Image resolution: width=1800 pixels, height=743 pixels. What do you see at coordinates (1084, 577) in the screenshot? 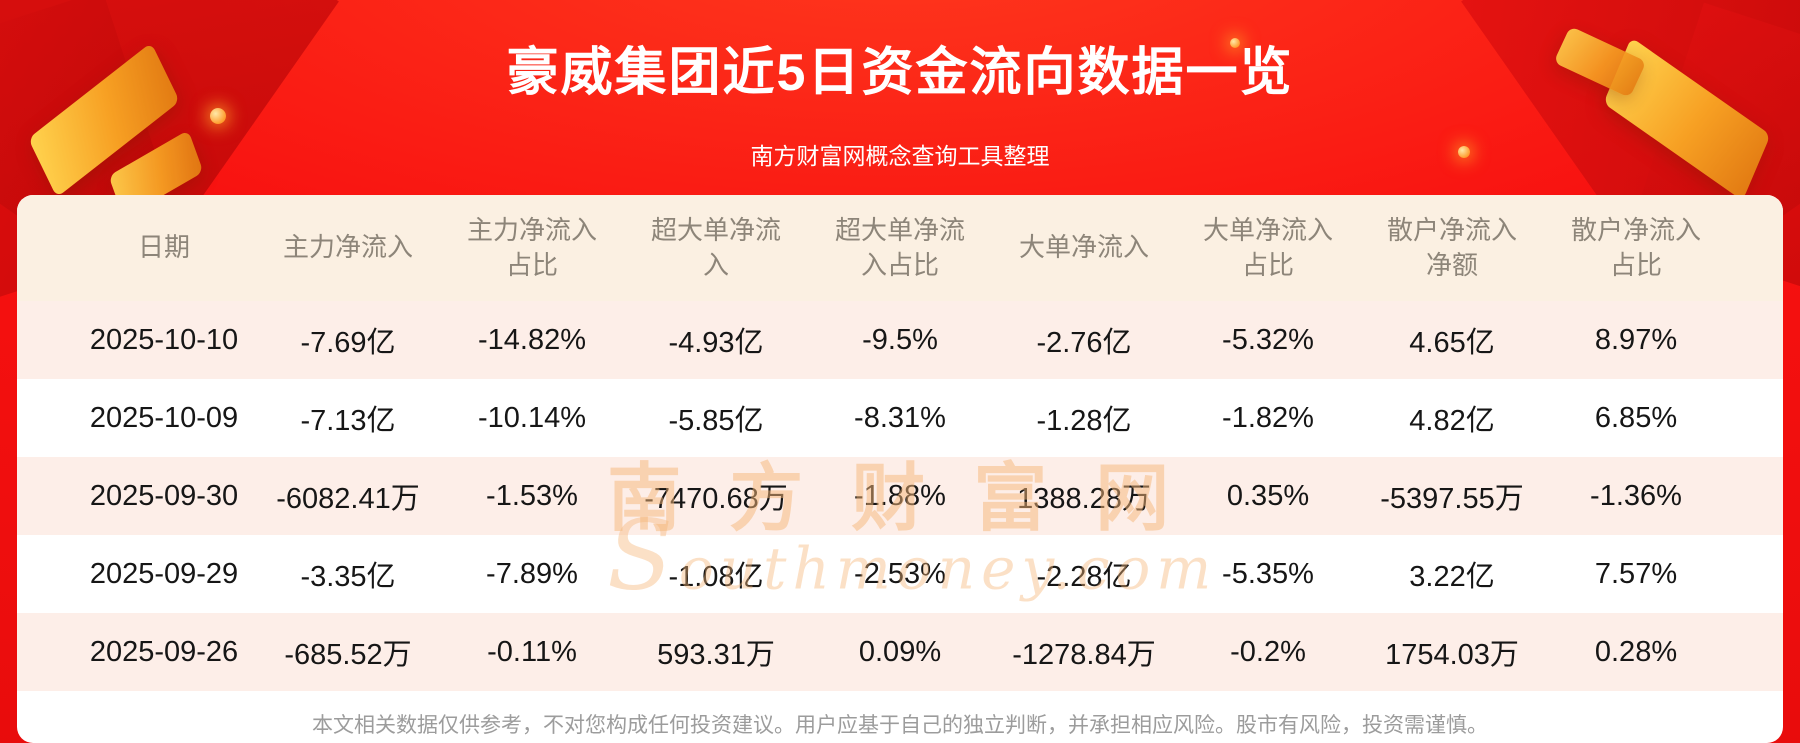
I see `table-cell: -2.28亿` at bounding box center [1084, 577].